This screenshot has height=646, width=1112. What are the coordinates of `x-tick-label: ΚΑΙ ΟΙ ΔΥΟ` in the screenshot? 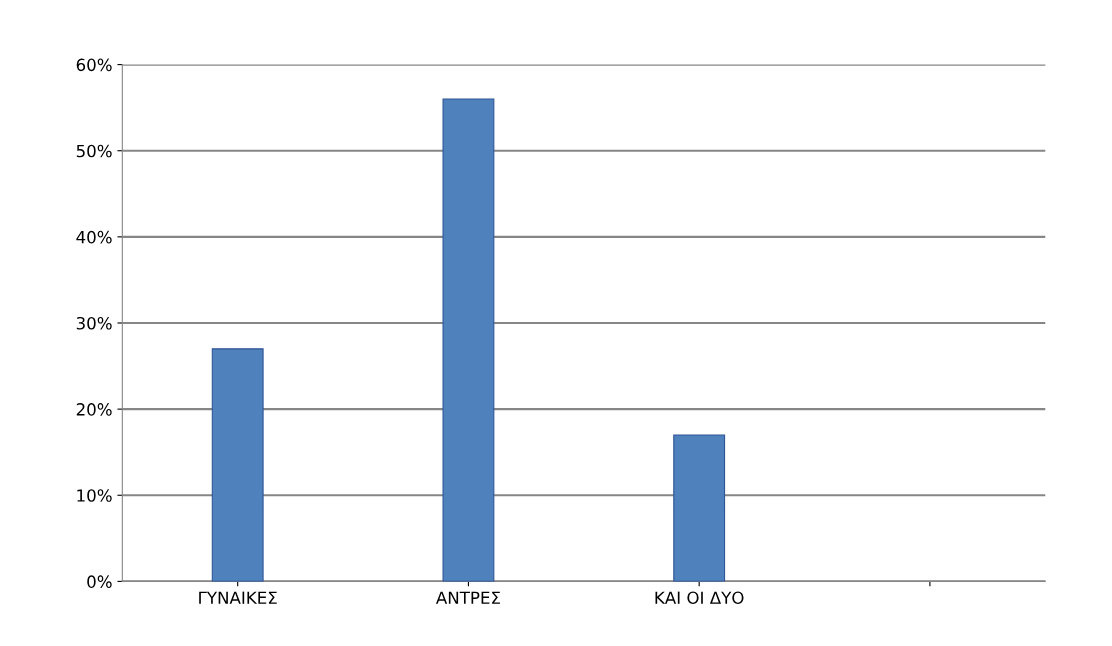 It's located at (699, 598).